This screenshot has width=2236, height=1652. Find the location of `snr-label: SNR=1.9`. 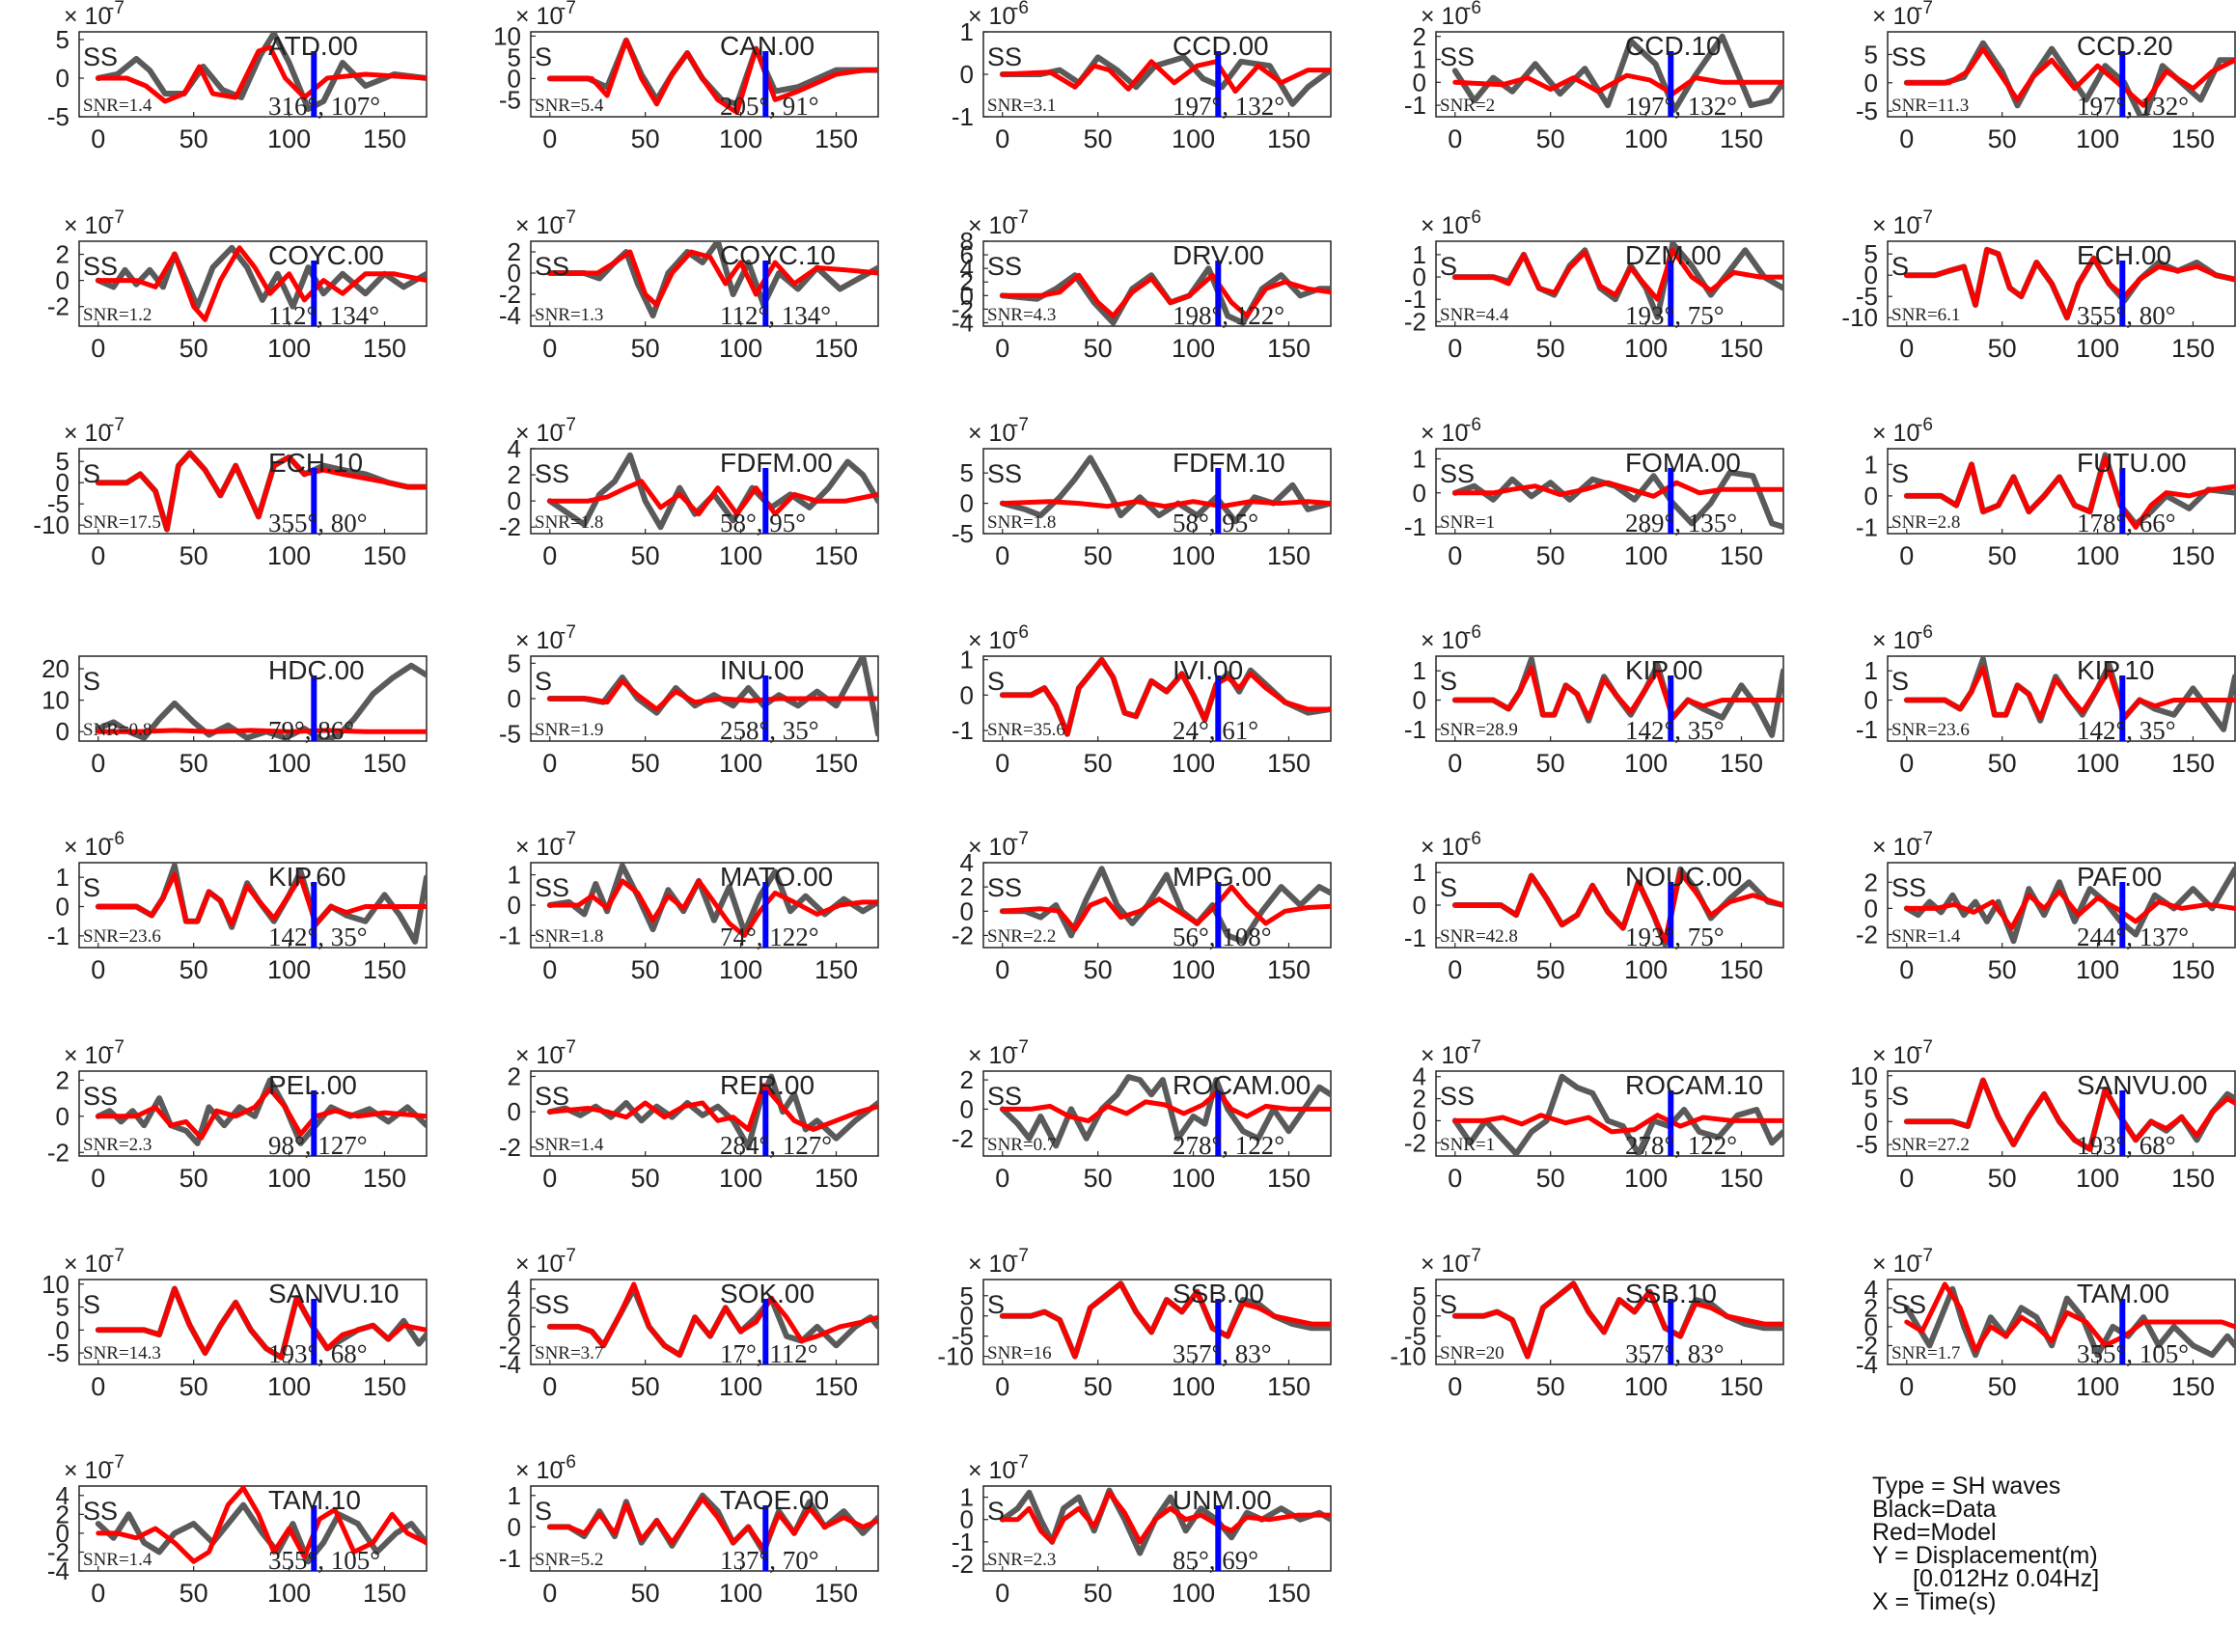

snr-label: SNR=1.9 is located at coordinates (569, 730).